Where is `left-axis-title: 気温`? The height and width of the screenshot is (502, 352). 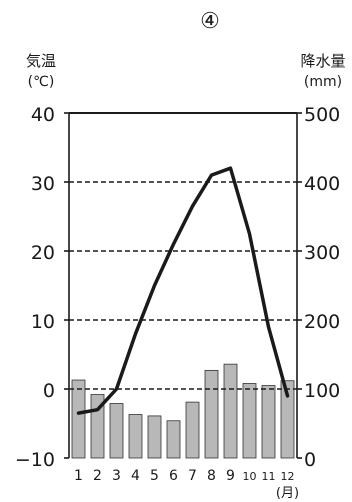 left-axis-title: 気温 is located at coordinates (41, 61).